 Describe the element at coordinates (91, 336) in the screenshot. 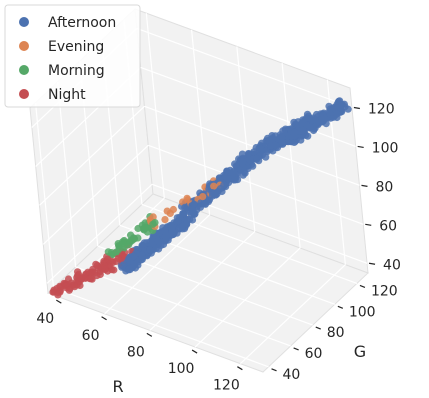

I see `x-tick-label: 60` at that location.